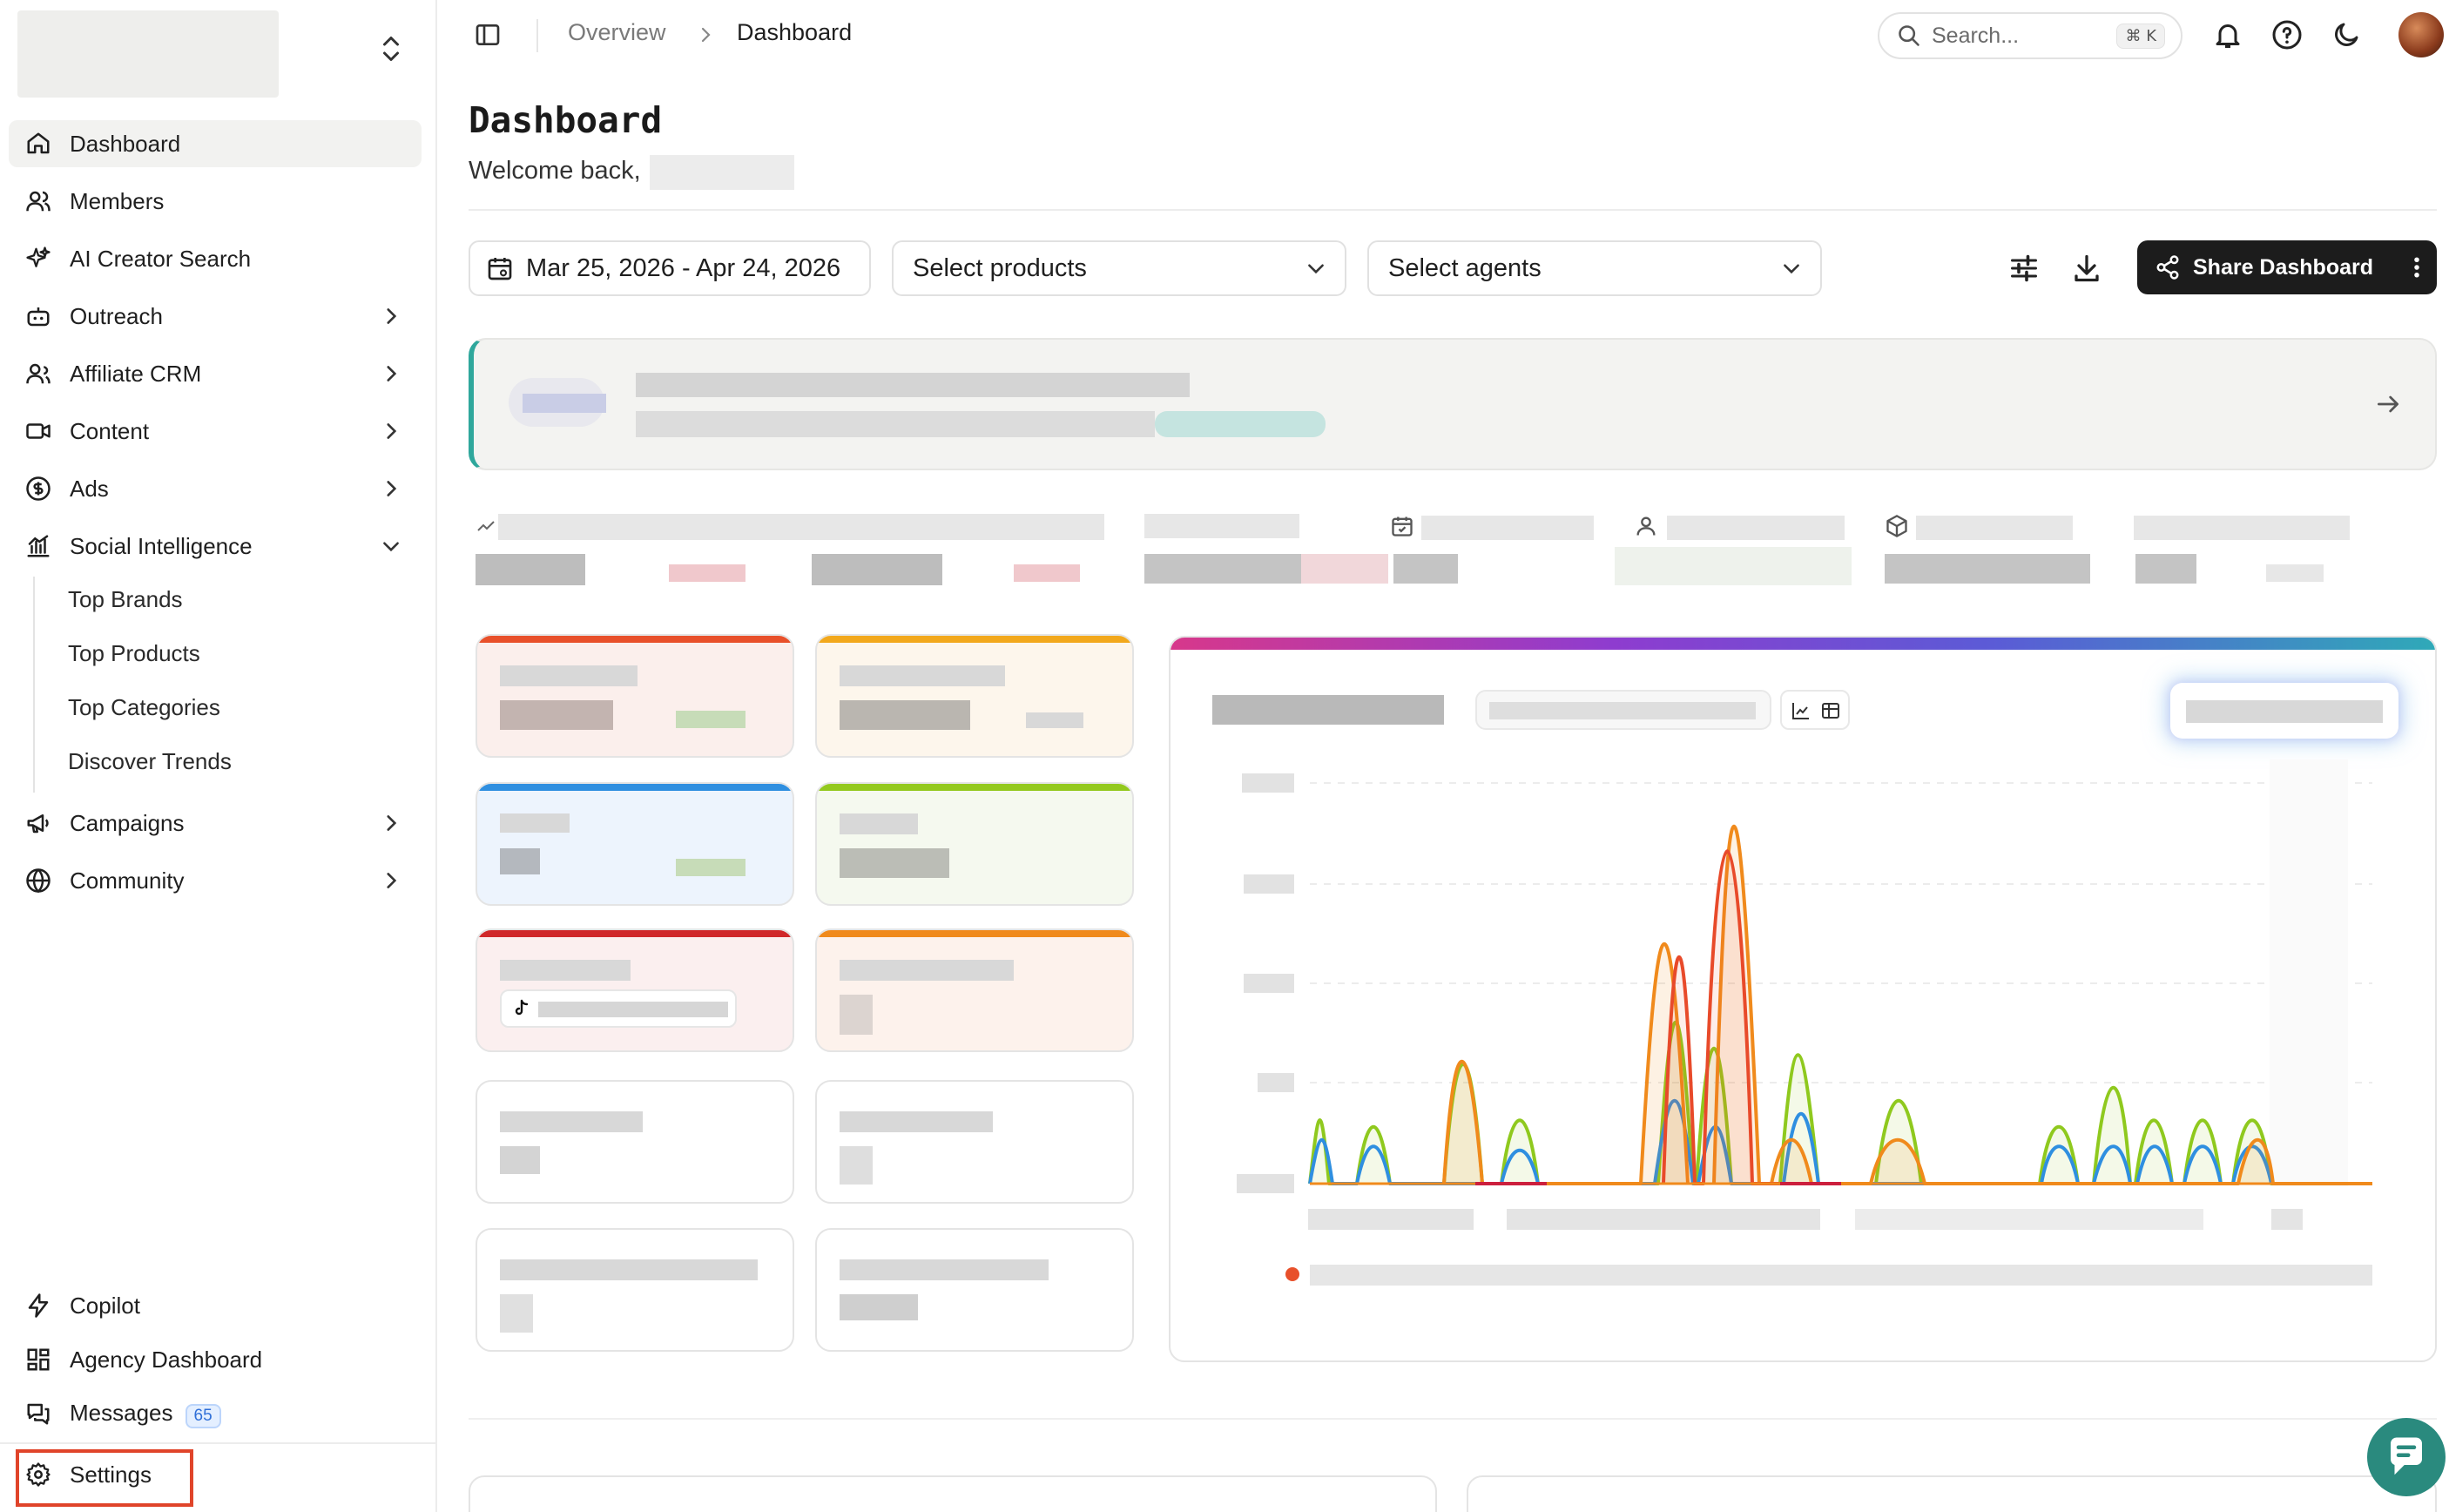  Describe the element at coordinates (38, 373) in the screenshot. I see `user-group-icon` at that location.